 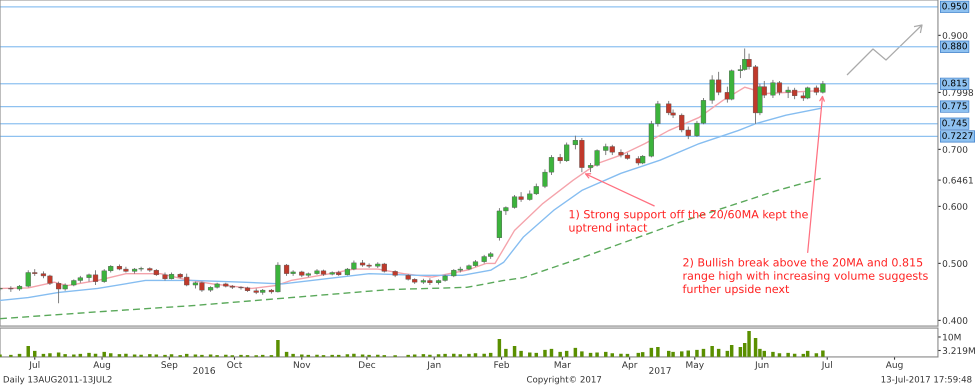 I want to click on x-tick-label: Apr, so click(x=630, y=365).